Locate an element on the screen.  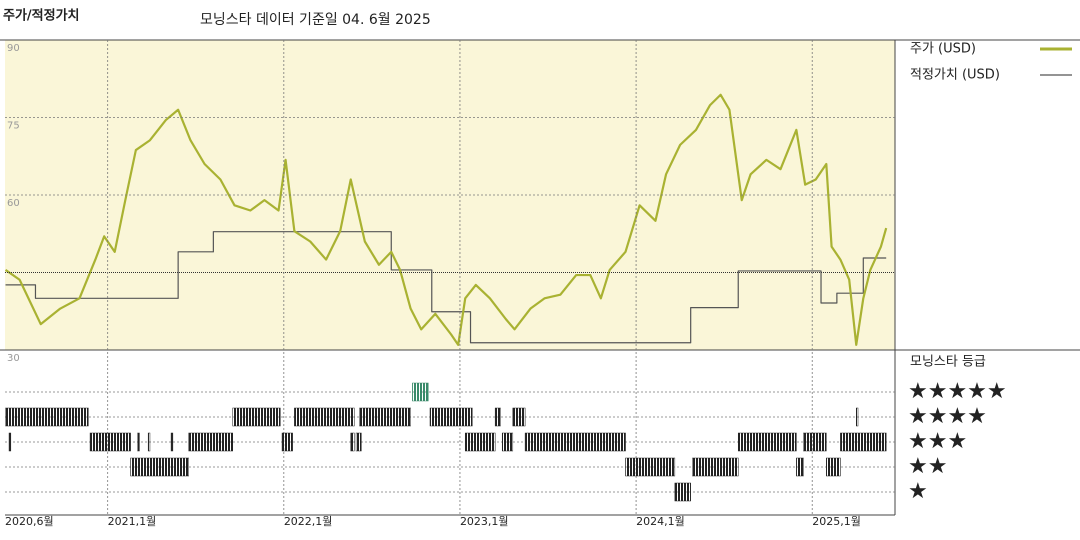
x-tick-label: 2020,6월 is located at coordinates (29, 521).